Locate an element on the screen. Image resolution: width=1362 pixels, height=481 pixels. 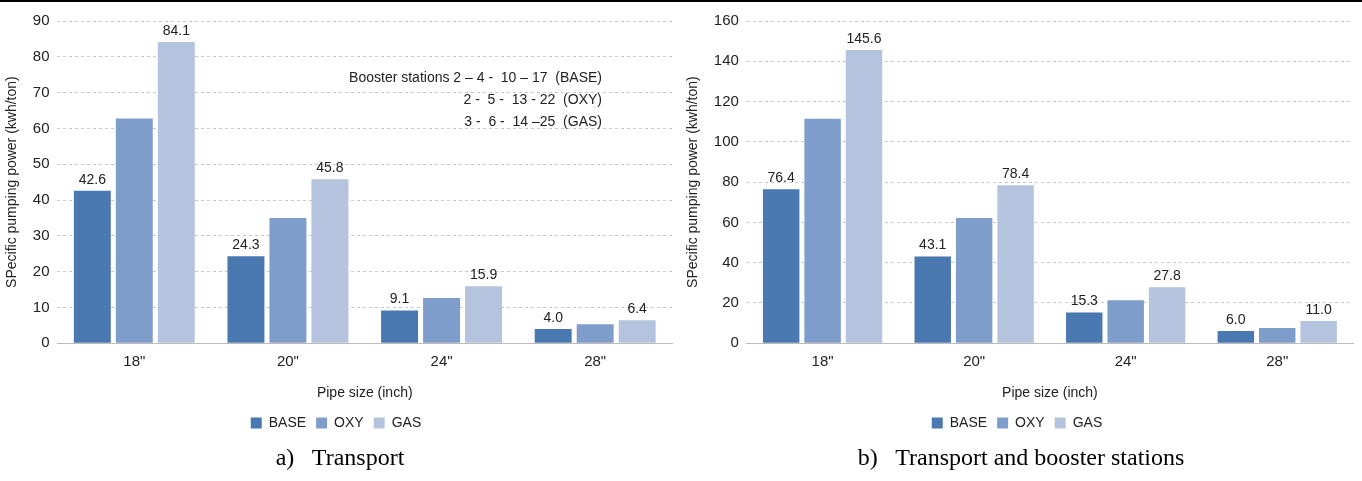
y-tick-label: 50 is located at coordinates (41, 163).